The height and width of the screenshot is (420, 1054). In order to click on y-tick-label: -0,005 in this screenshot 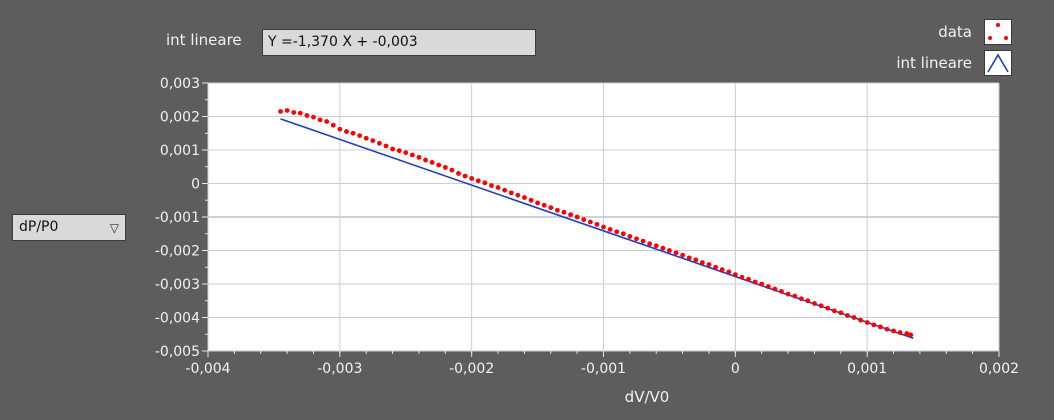, I will do `click(177, 352)`.